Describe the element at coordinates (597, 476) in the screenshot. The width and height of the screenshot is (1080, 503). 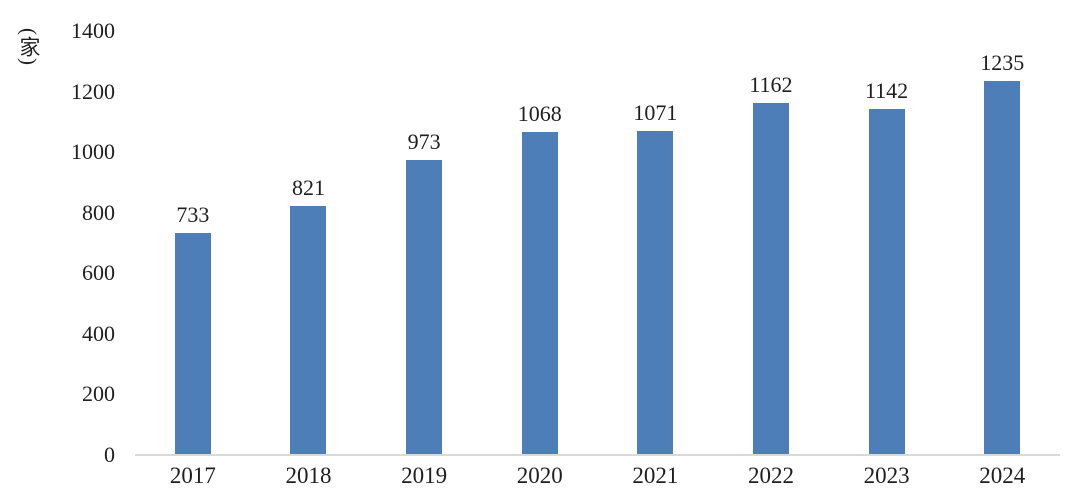
I see `x-axis: 2017 2018 2019 2020 2021 2022 2023 2024` at that location.